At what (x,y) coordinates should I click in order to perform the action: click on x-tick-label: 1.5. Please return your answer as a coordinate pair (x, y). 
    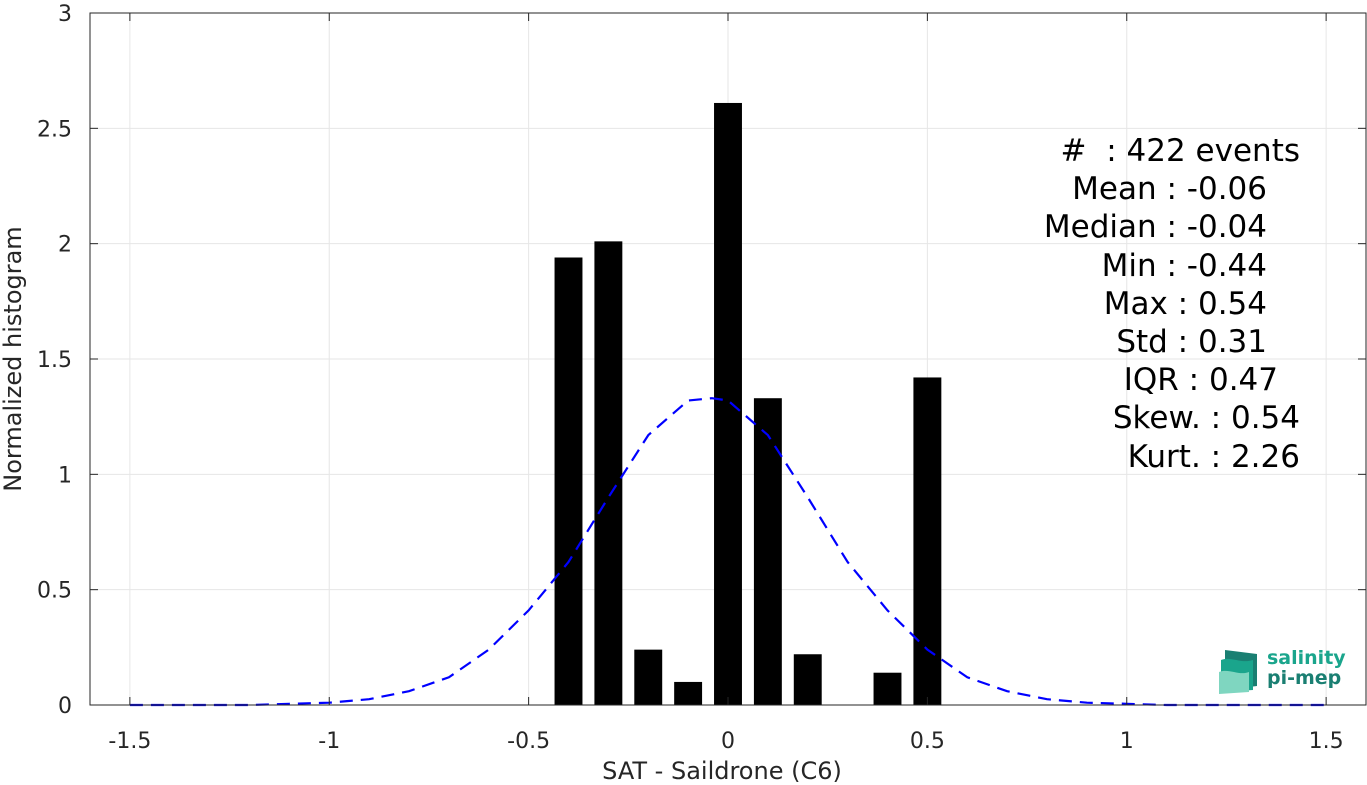
    Looking at the image, I should click on (1326, 741).